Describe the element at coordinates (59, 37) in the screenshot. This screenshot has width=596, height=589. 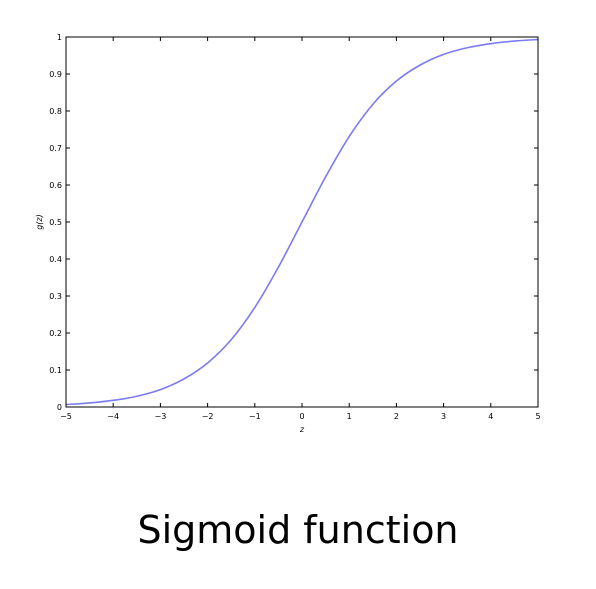
I see `y-tick-label: 1` at that location.